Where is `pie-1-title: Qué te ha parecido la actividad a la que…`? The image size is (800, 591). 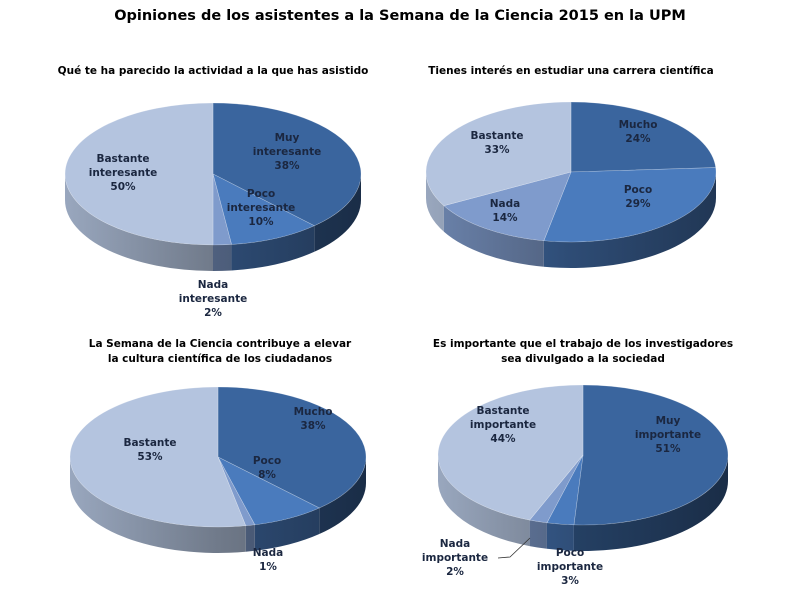
pie-1-title: Qué te ha parecido la actividad a la que… is located at coordinates (213, 71).